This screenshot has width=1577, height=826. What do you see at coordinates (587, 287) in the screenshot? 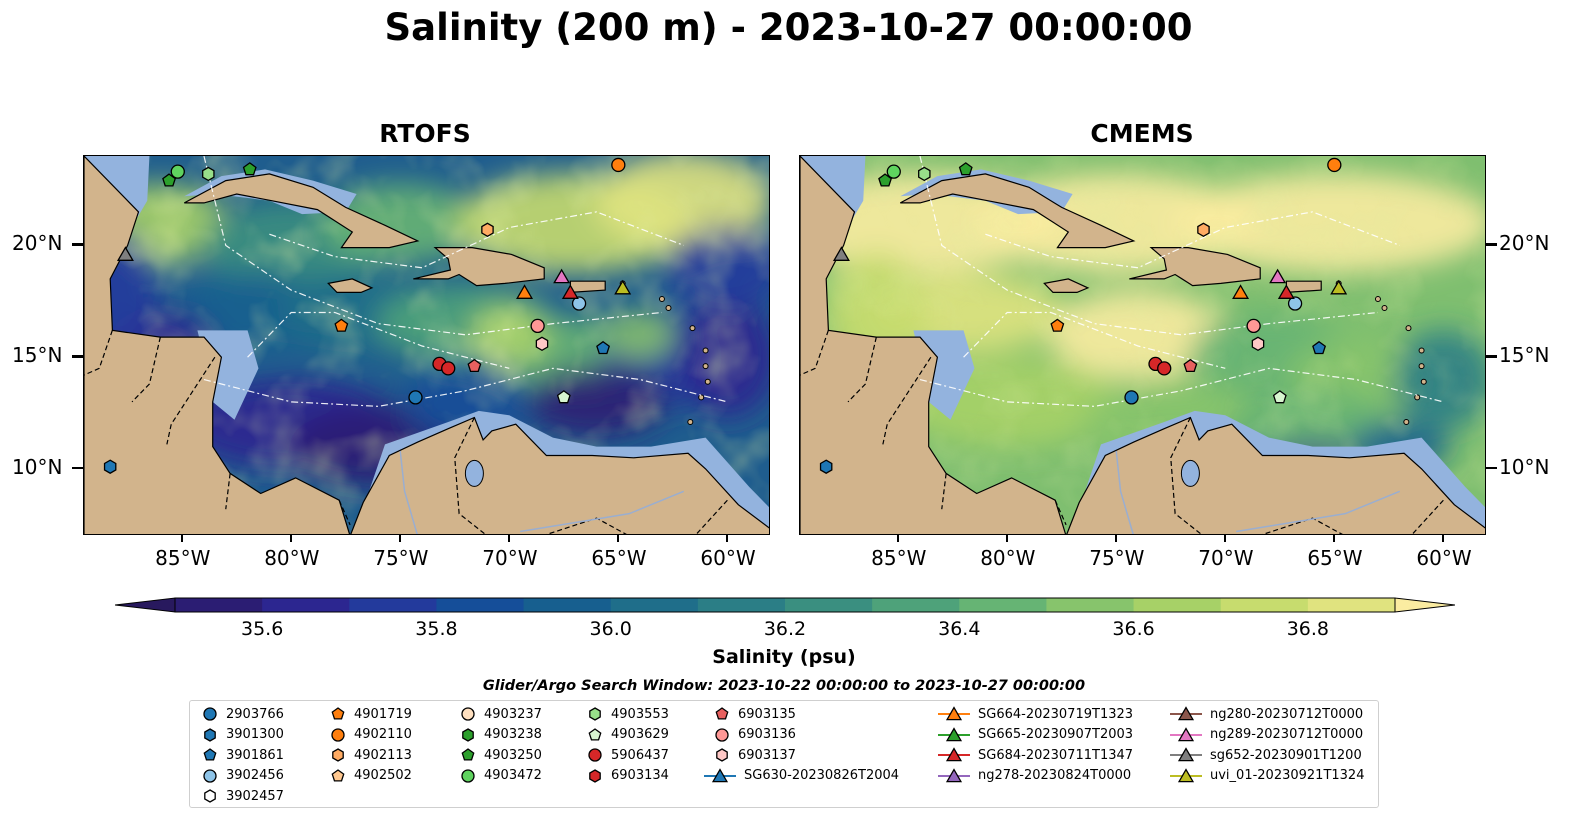
I see `land-puertorico` at bounding box center [587, 287].